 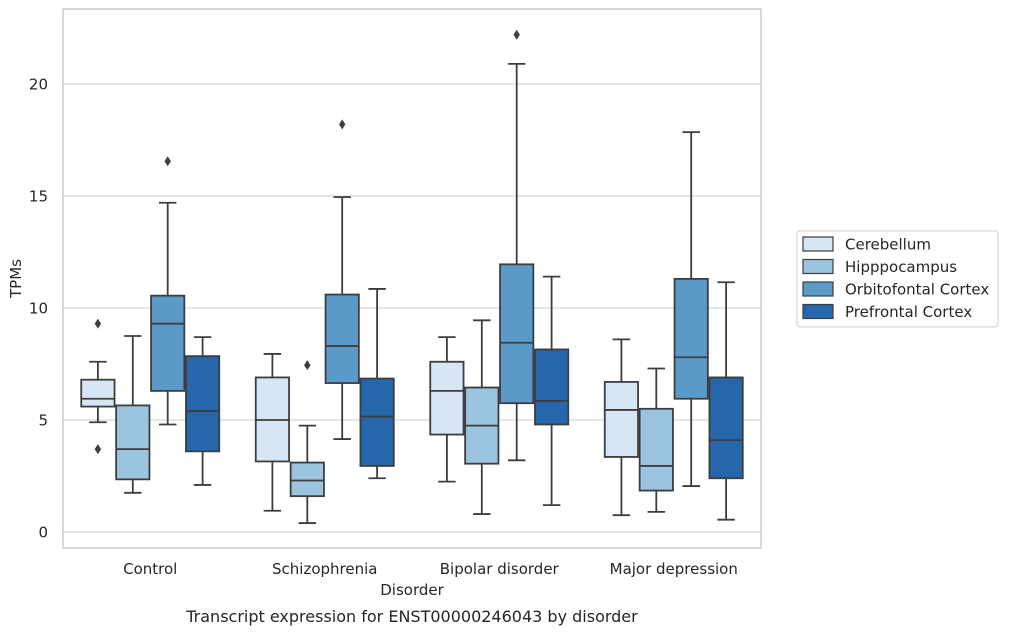 What do you see at coordinates (43, 421) in the screenshot?
I see `y-tick-label: 5` at bounding box center [43, 421].